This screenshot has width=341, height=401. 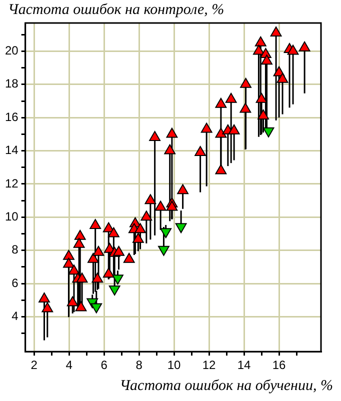 I want to click on y-tick-label: 18, so click(x=11, y=83).